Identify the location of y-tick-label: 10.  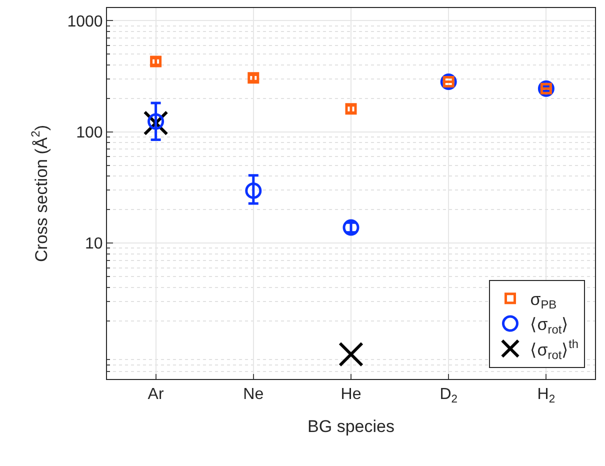
(94, 244).